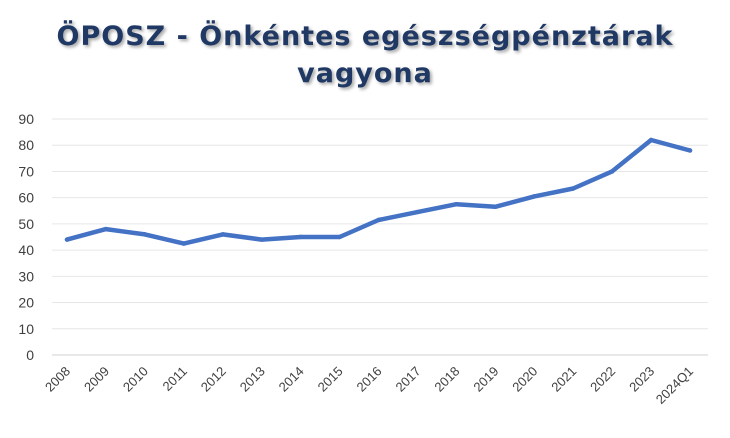 The image size is (730, 438). I want to click on x-tick-label: 2015, so click(330, 379).